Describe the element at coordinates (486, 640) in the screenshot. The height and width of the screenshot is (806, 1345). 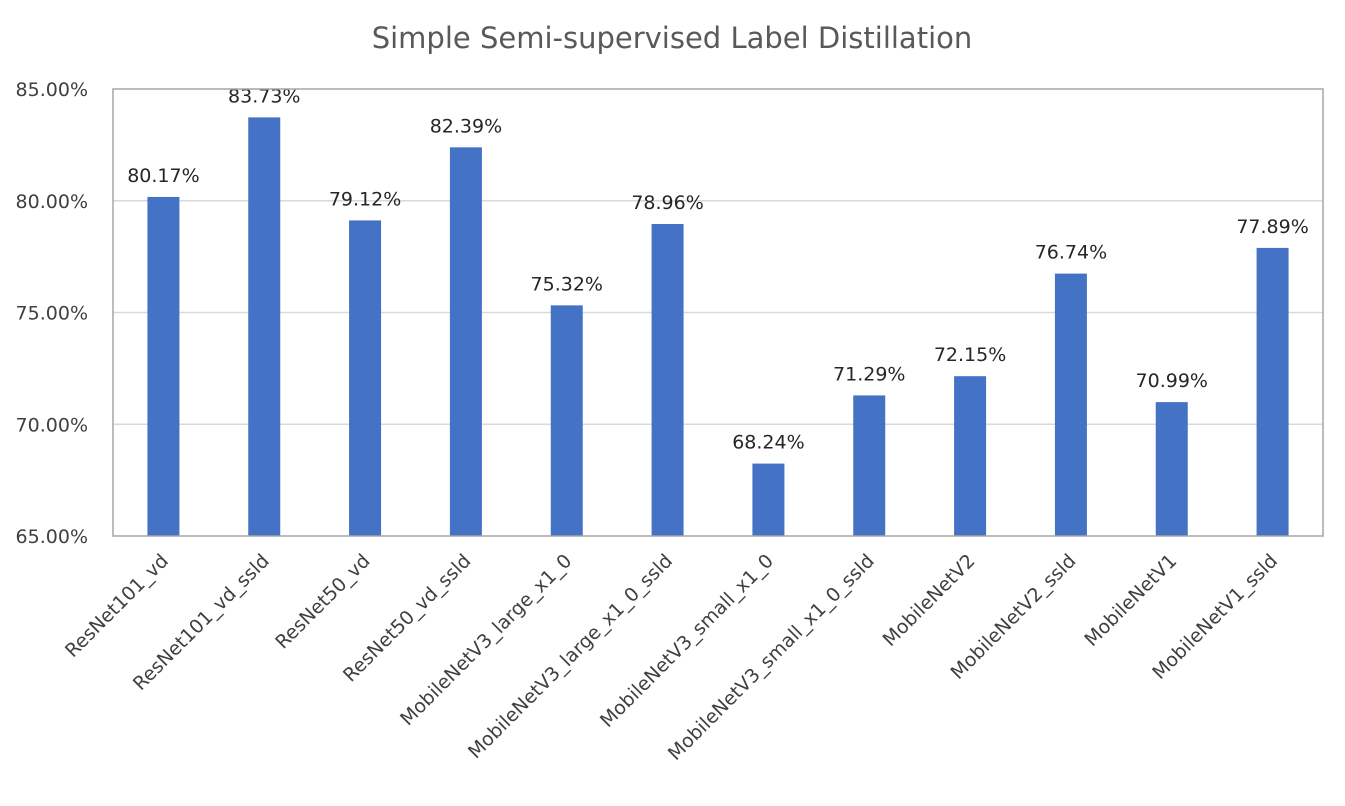
I see `x-tick-label: MobileNetV3_large_x1_0` at that location.